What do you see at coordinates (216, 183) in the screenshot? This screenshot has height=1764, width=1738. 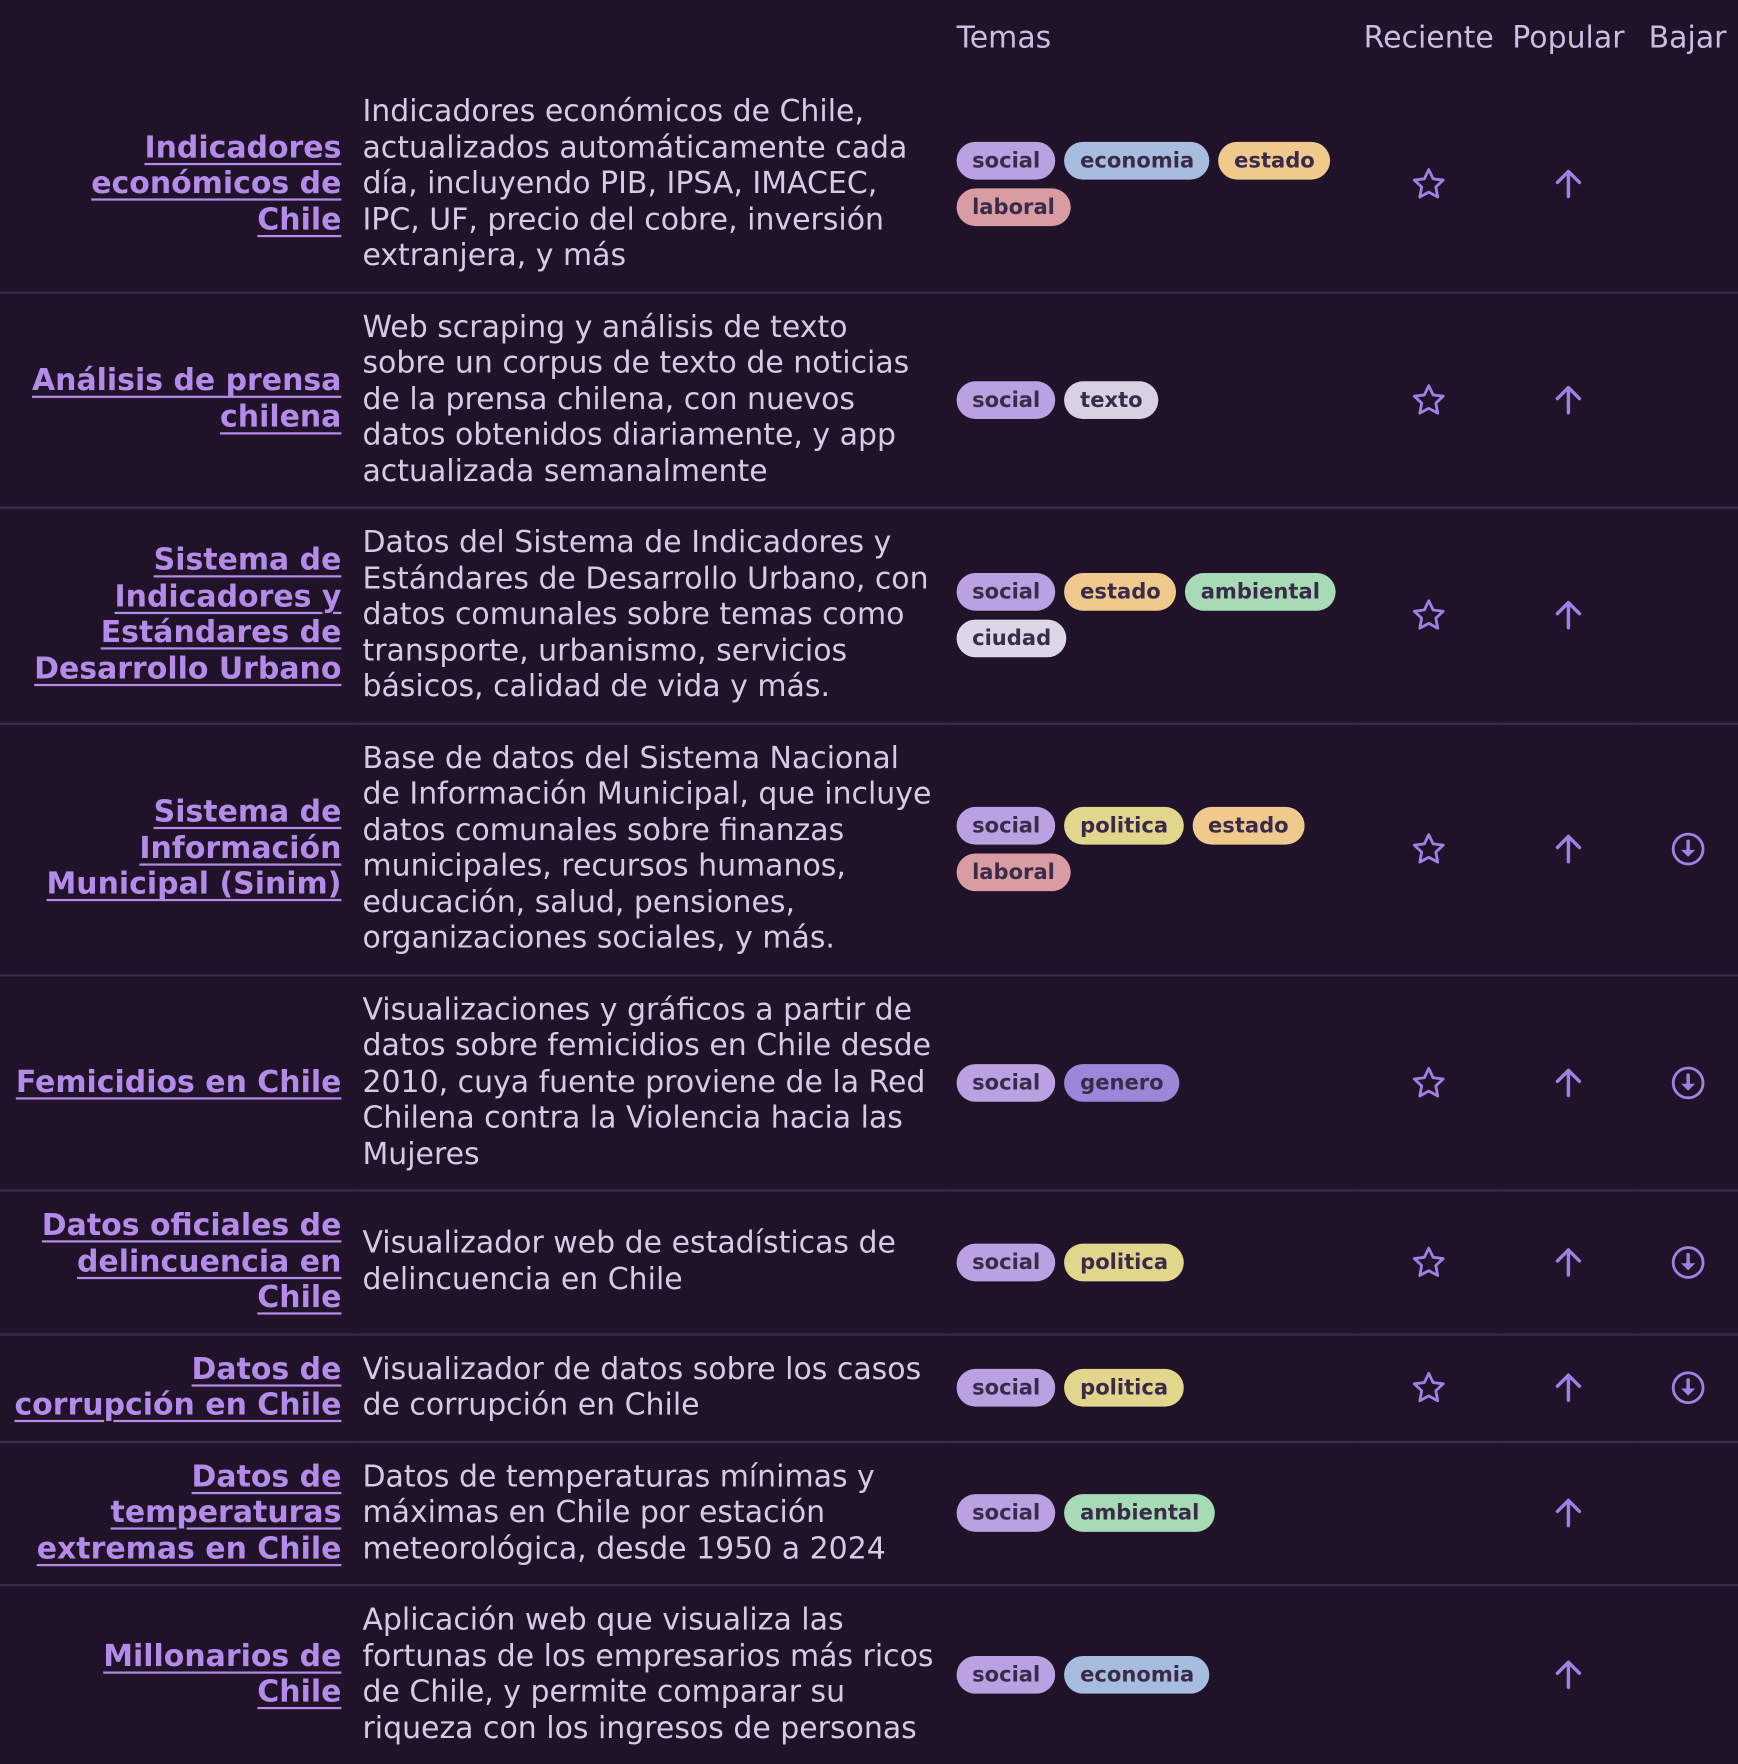 I see `project-link: Indicadores económicos de Chile` at bounding box center [216, 183].